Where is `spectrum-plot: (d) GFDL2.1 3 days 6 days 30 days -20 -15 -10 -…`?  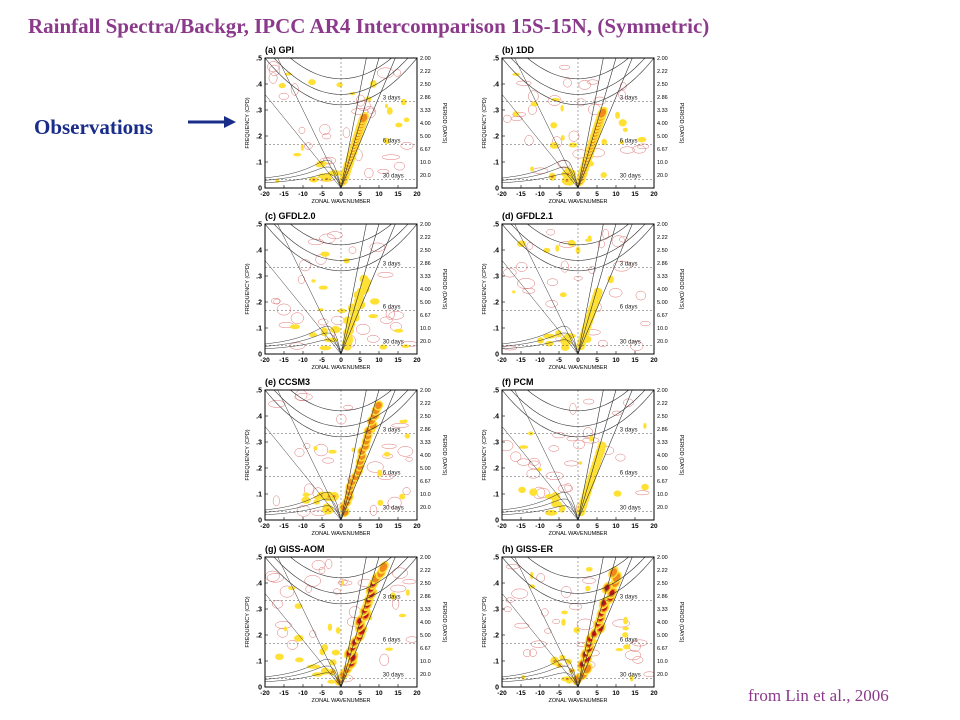 spectrum-plot: (d) GFDL2.1 3 days 6 days 30 days -20 -15 -10 -… is located at coordinates (583, 291).